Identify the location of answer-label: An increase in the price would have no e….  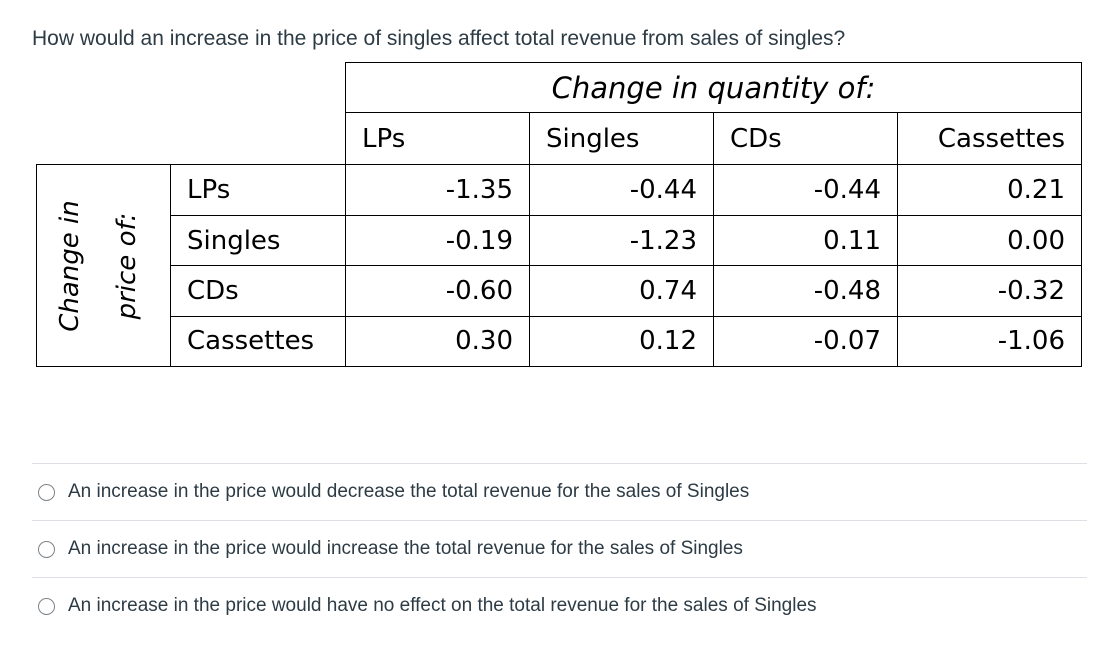
(442, 605).